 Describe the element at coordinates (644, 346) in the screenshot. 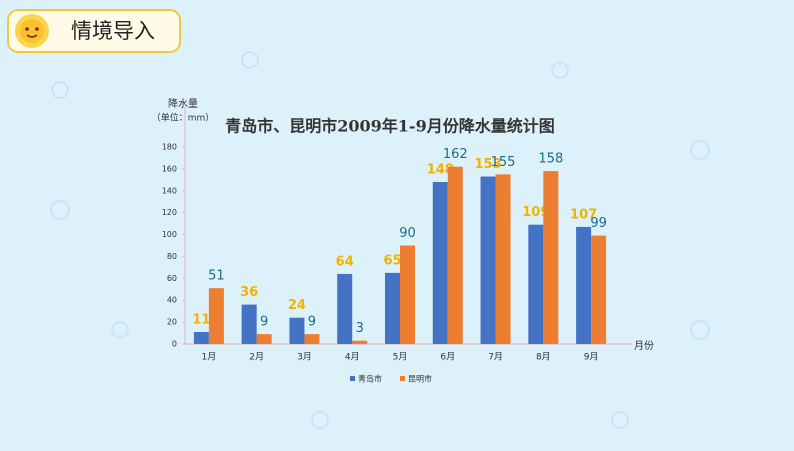

I see `x-axis-label: 月份` at that location.